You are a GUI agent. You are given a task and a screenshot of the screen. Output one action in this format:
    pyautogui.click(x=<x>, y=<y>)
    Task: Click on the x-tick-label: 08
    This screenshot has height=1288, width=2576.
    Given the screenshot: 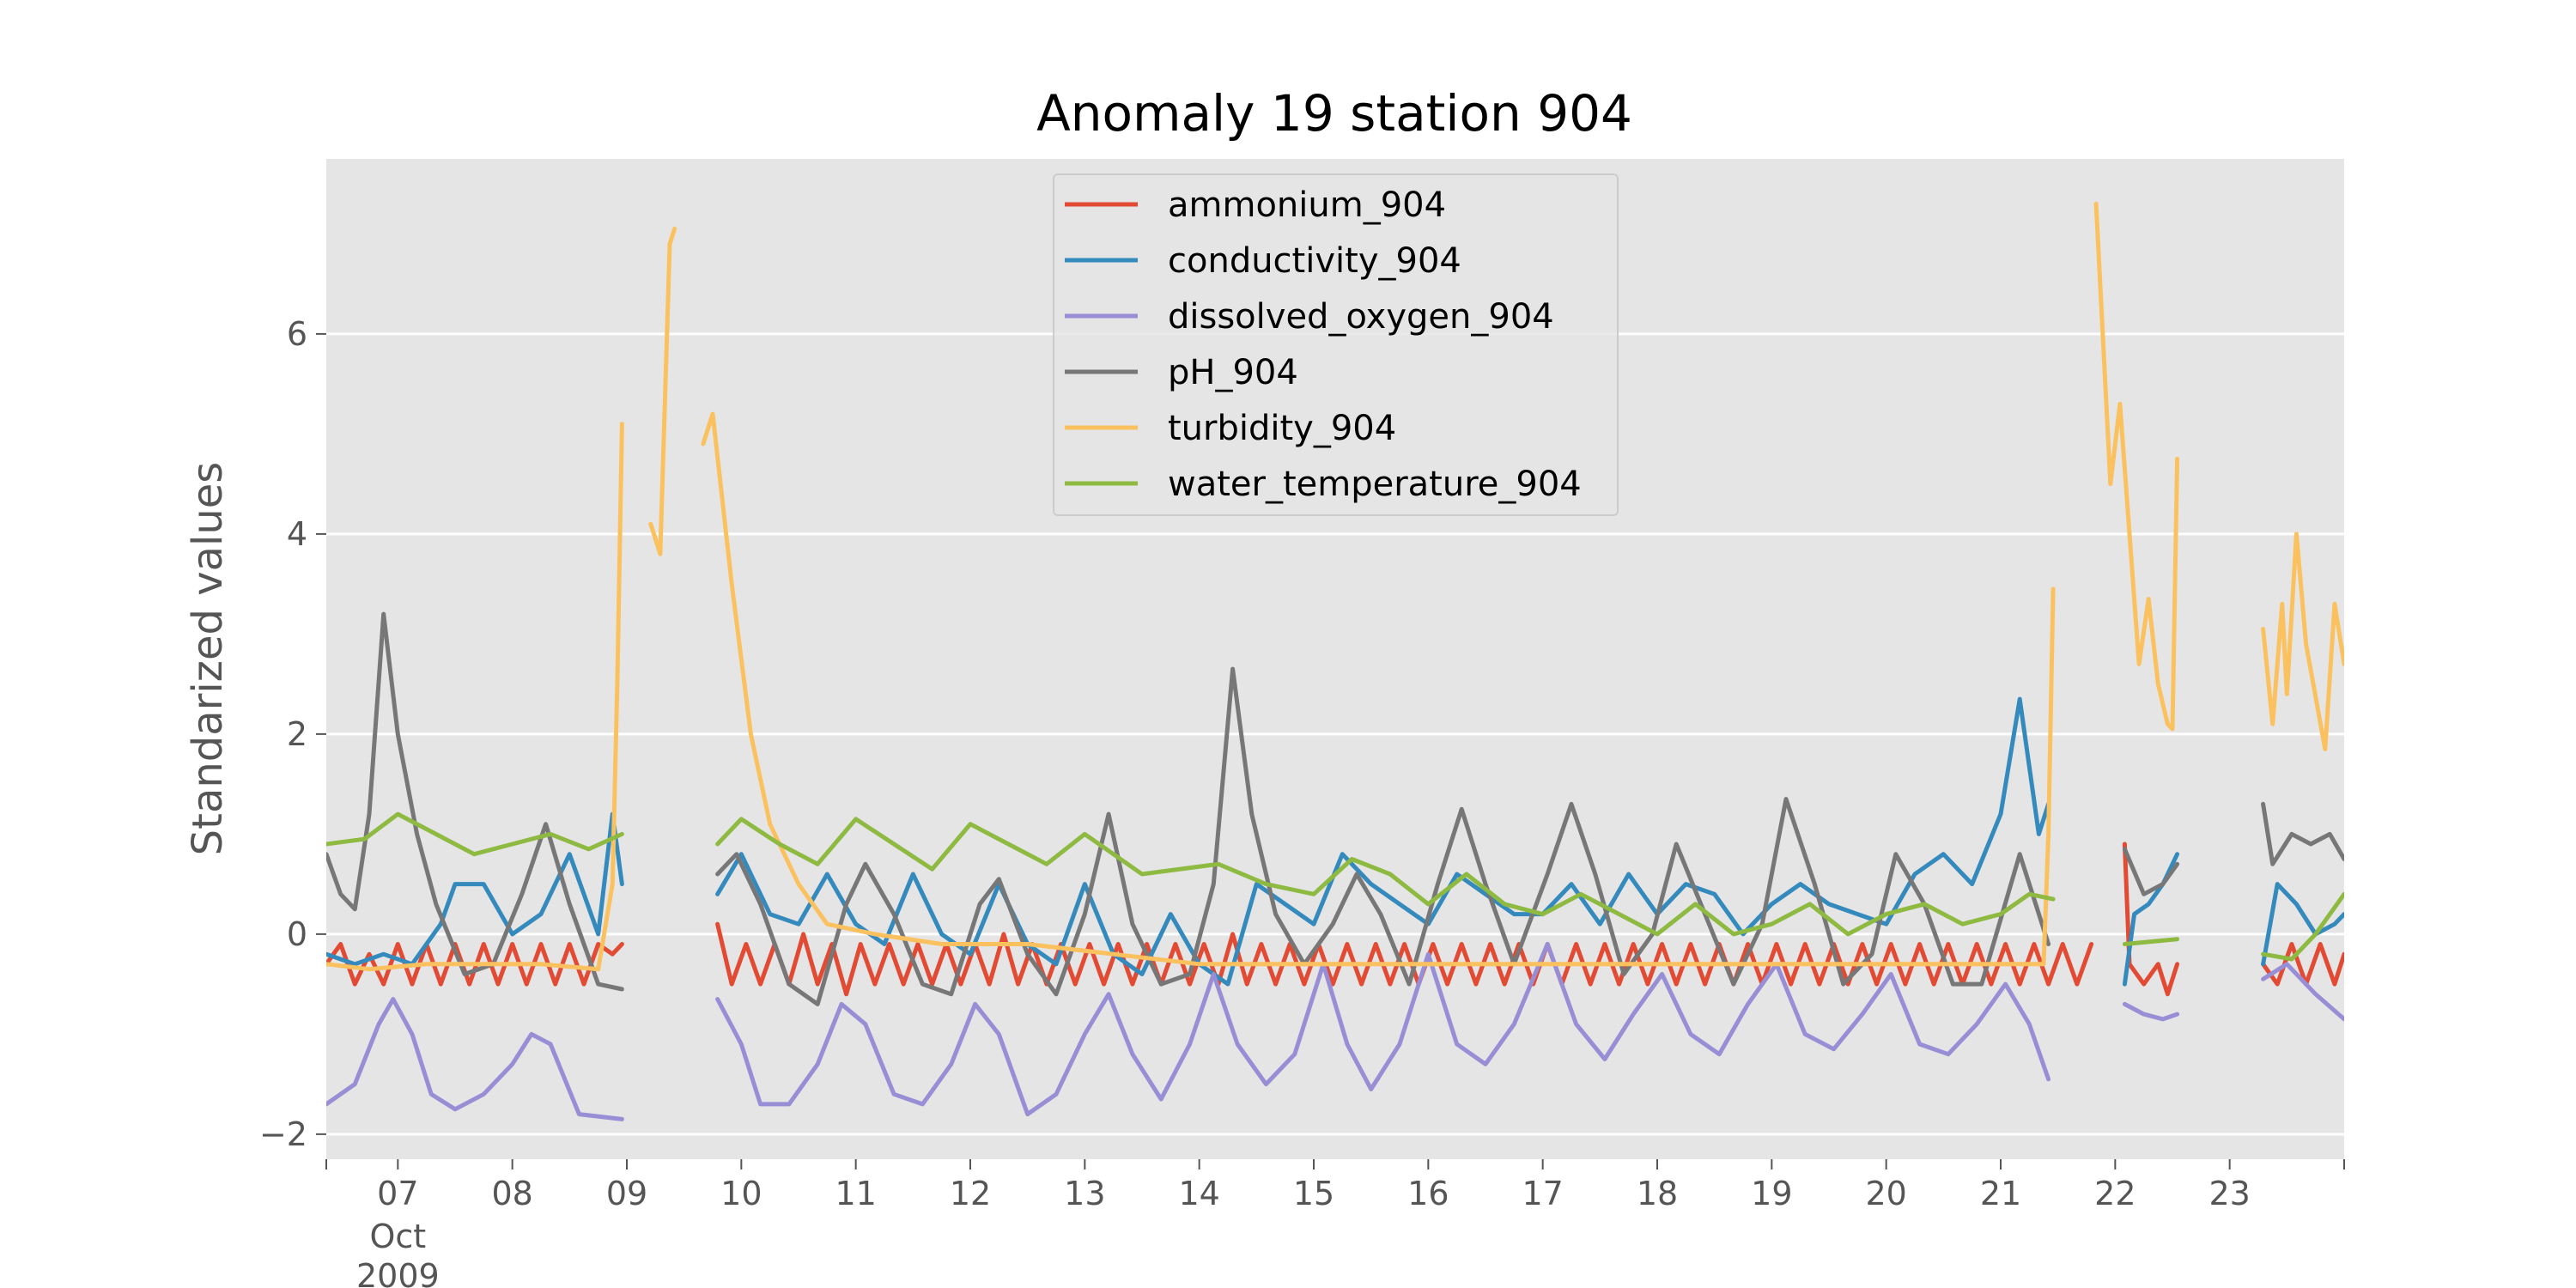 What is the action you would take?
    pyautogui.click(x=512, y=1193)
    